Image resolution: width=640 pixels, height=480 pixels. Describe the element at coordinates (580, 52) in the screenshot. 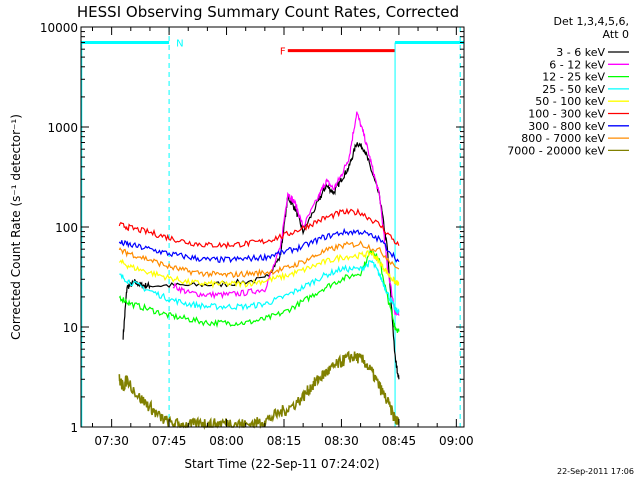

I see `legend-entry-label: 3 - 6 keV` at that location.